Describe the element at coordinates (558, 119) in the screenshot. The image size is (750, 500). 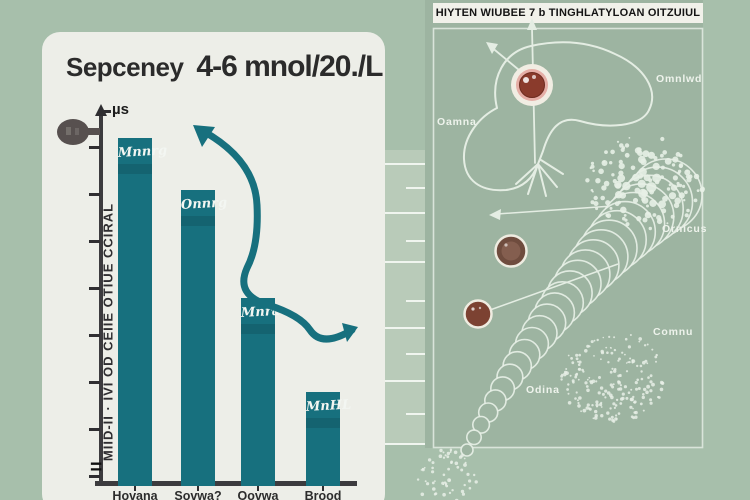
I see `outline-blob-shape` at that location.